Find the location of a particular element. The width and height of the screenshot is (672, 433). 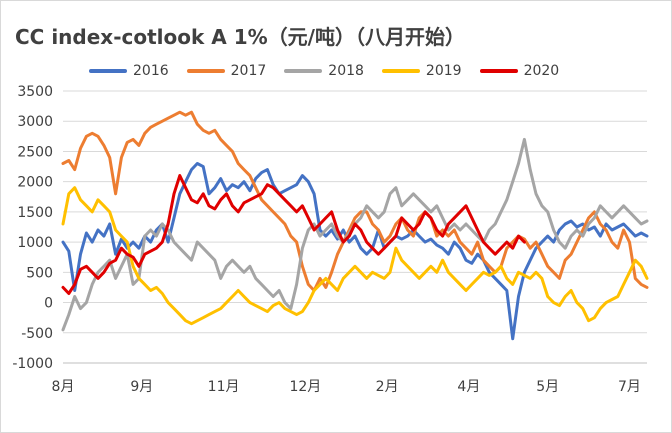

y-tick-label: 3500 is located at coordinates (35, 92).